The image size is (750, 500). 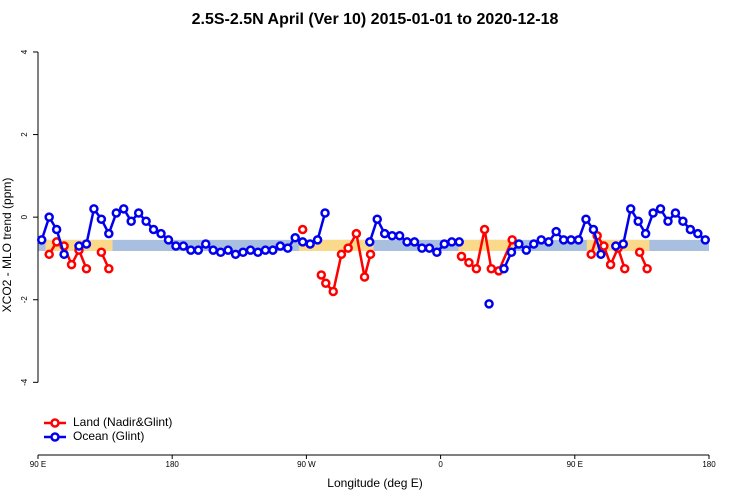 What do you see at coordinates (374, 483) in the screenshot?
I see `x-axis-label: Longitude (deg E)` at bounding box center [374, 483].